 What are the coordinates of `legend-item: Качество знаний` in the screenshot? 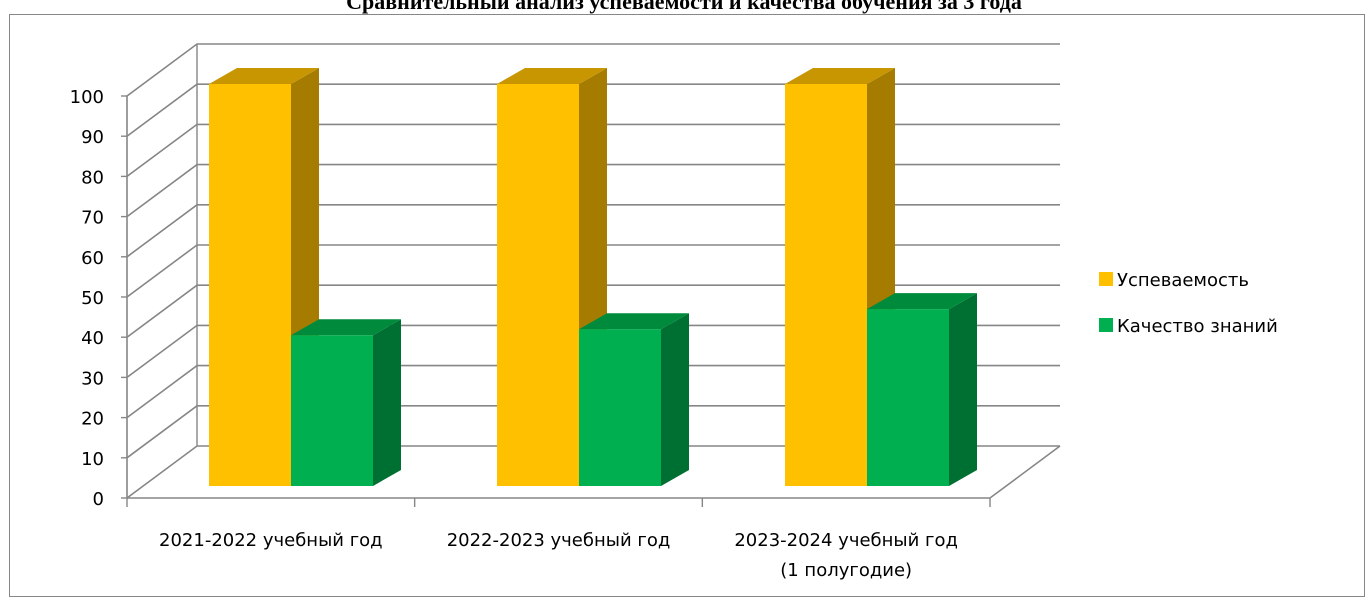 It's located at (1188, 326).